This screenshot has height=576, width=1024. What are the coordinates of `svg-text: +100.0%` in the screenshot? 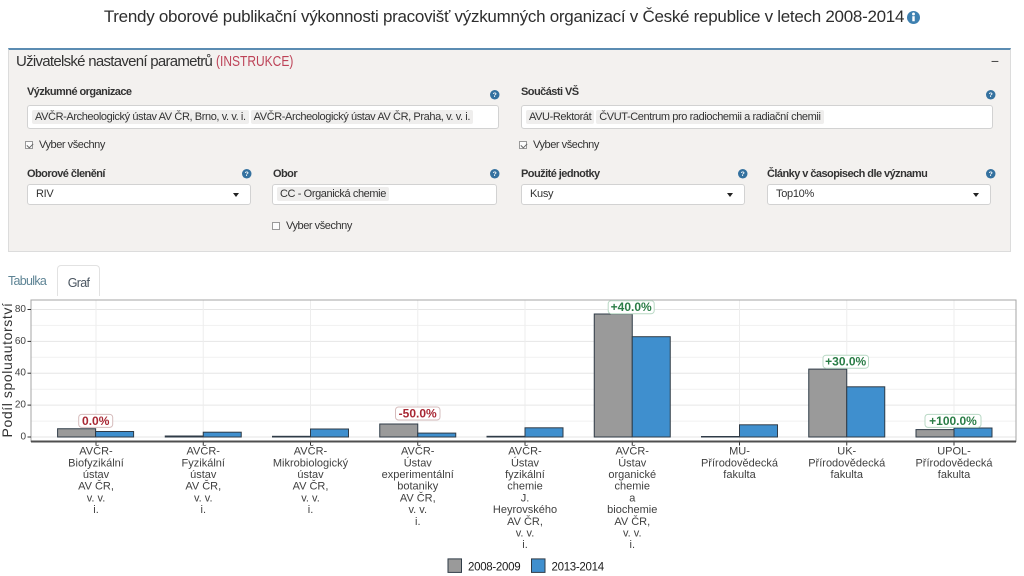 It's located at (953, 421).